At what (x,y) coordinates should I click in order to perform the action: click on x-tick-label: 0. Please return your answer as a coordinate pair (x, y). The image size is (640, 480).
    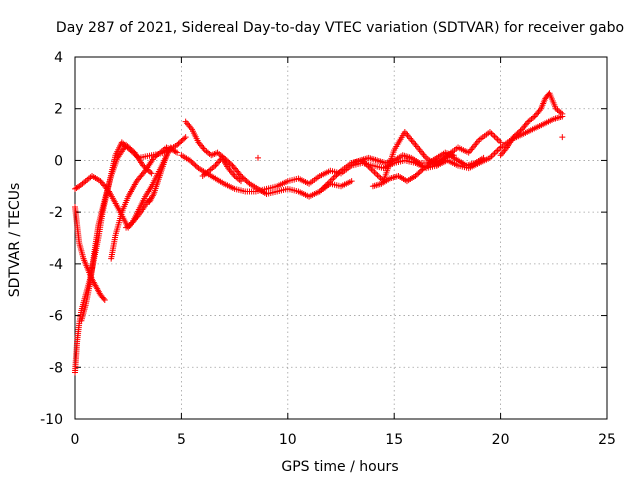
    Looking at the image, I should click on (75, 440).